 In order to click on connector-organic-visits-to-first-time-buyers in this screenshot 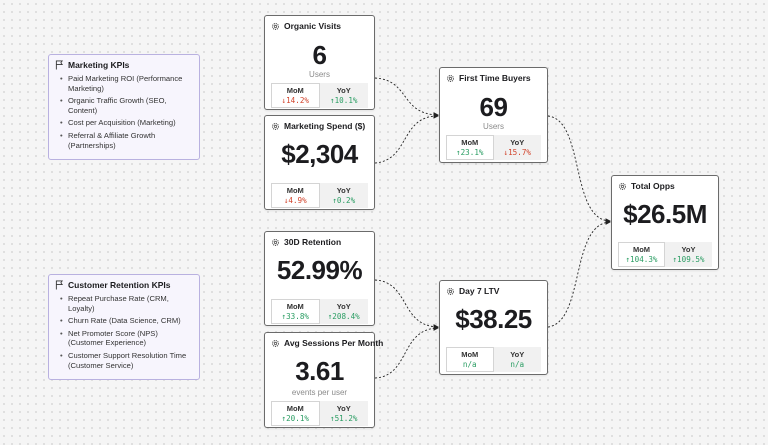, I will do `click(406, 97)`.